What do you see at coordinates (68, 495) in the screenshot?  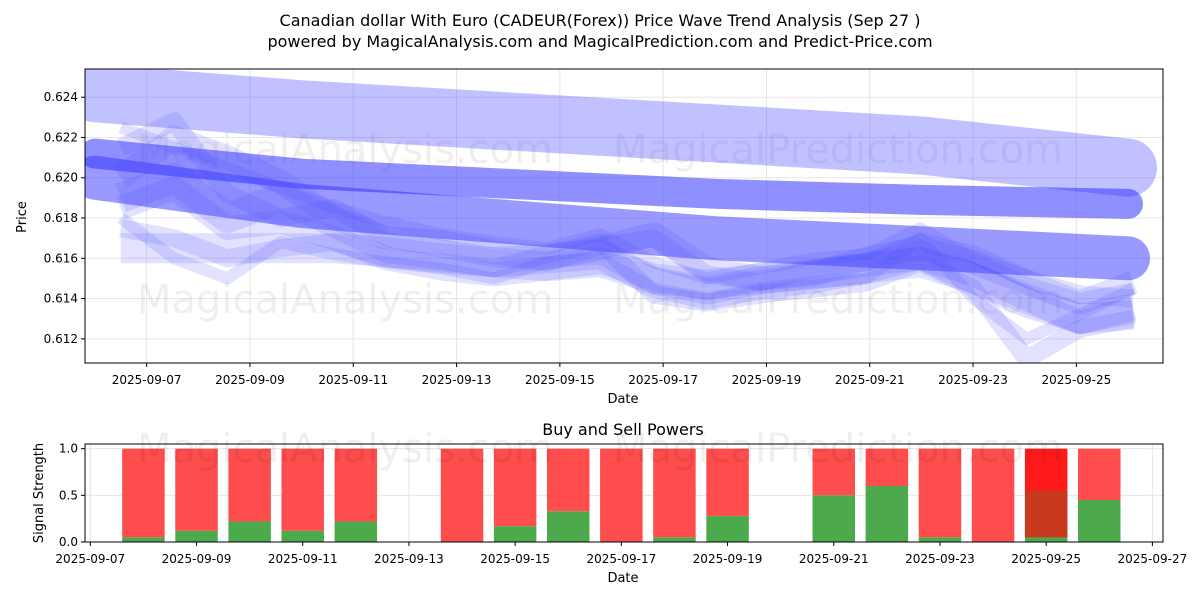 I see `y-tick-label: 0.5` at bounding box center [68, 495].